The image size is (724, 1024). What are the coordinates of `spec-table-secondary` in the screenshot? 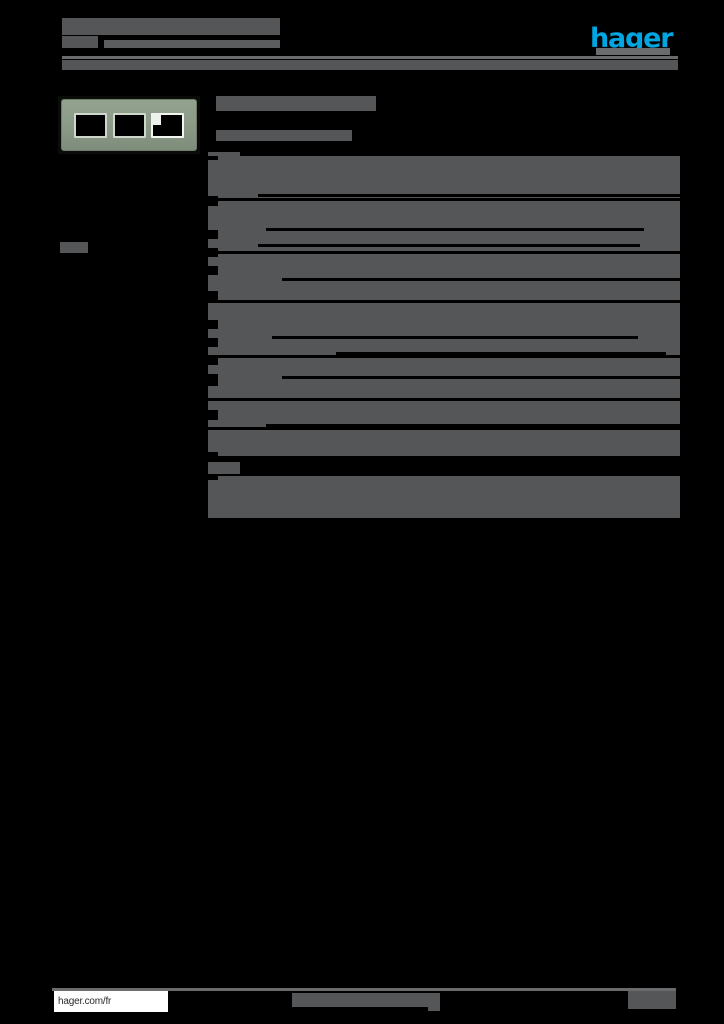 It's located at (444, 491).